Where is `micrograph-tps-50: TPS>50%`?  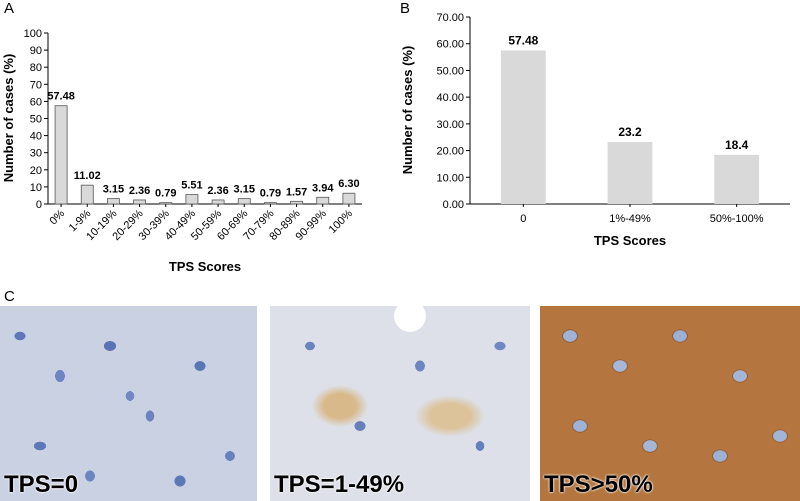 micrograph-tps-50: TPS>50% is located at coordinates (670, 403).